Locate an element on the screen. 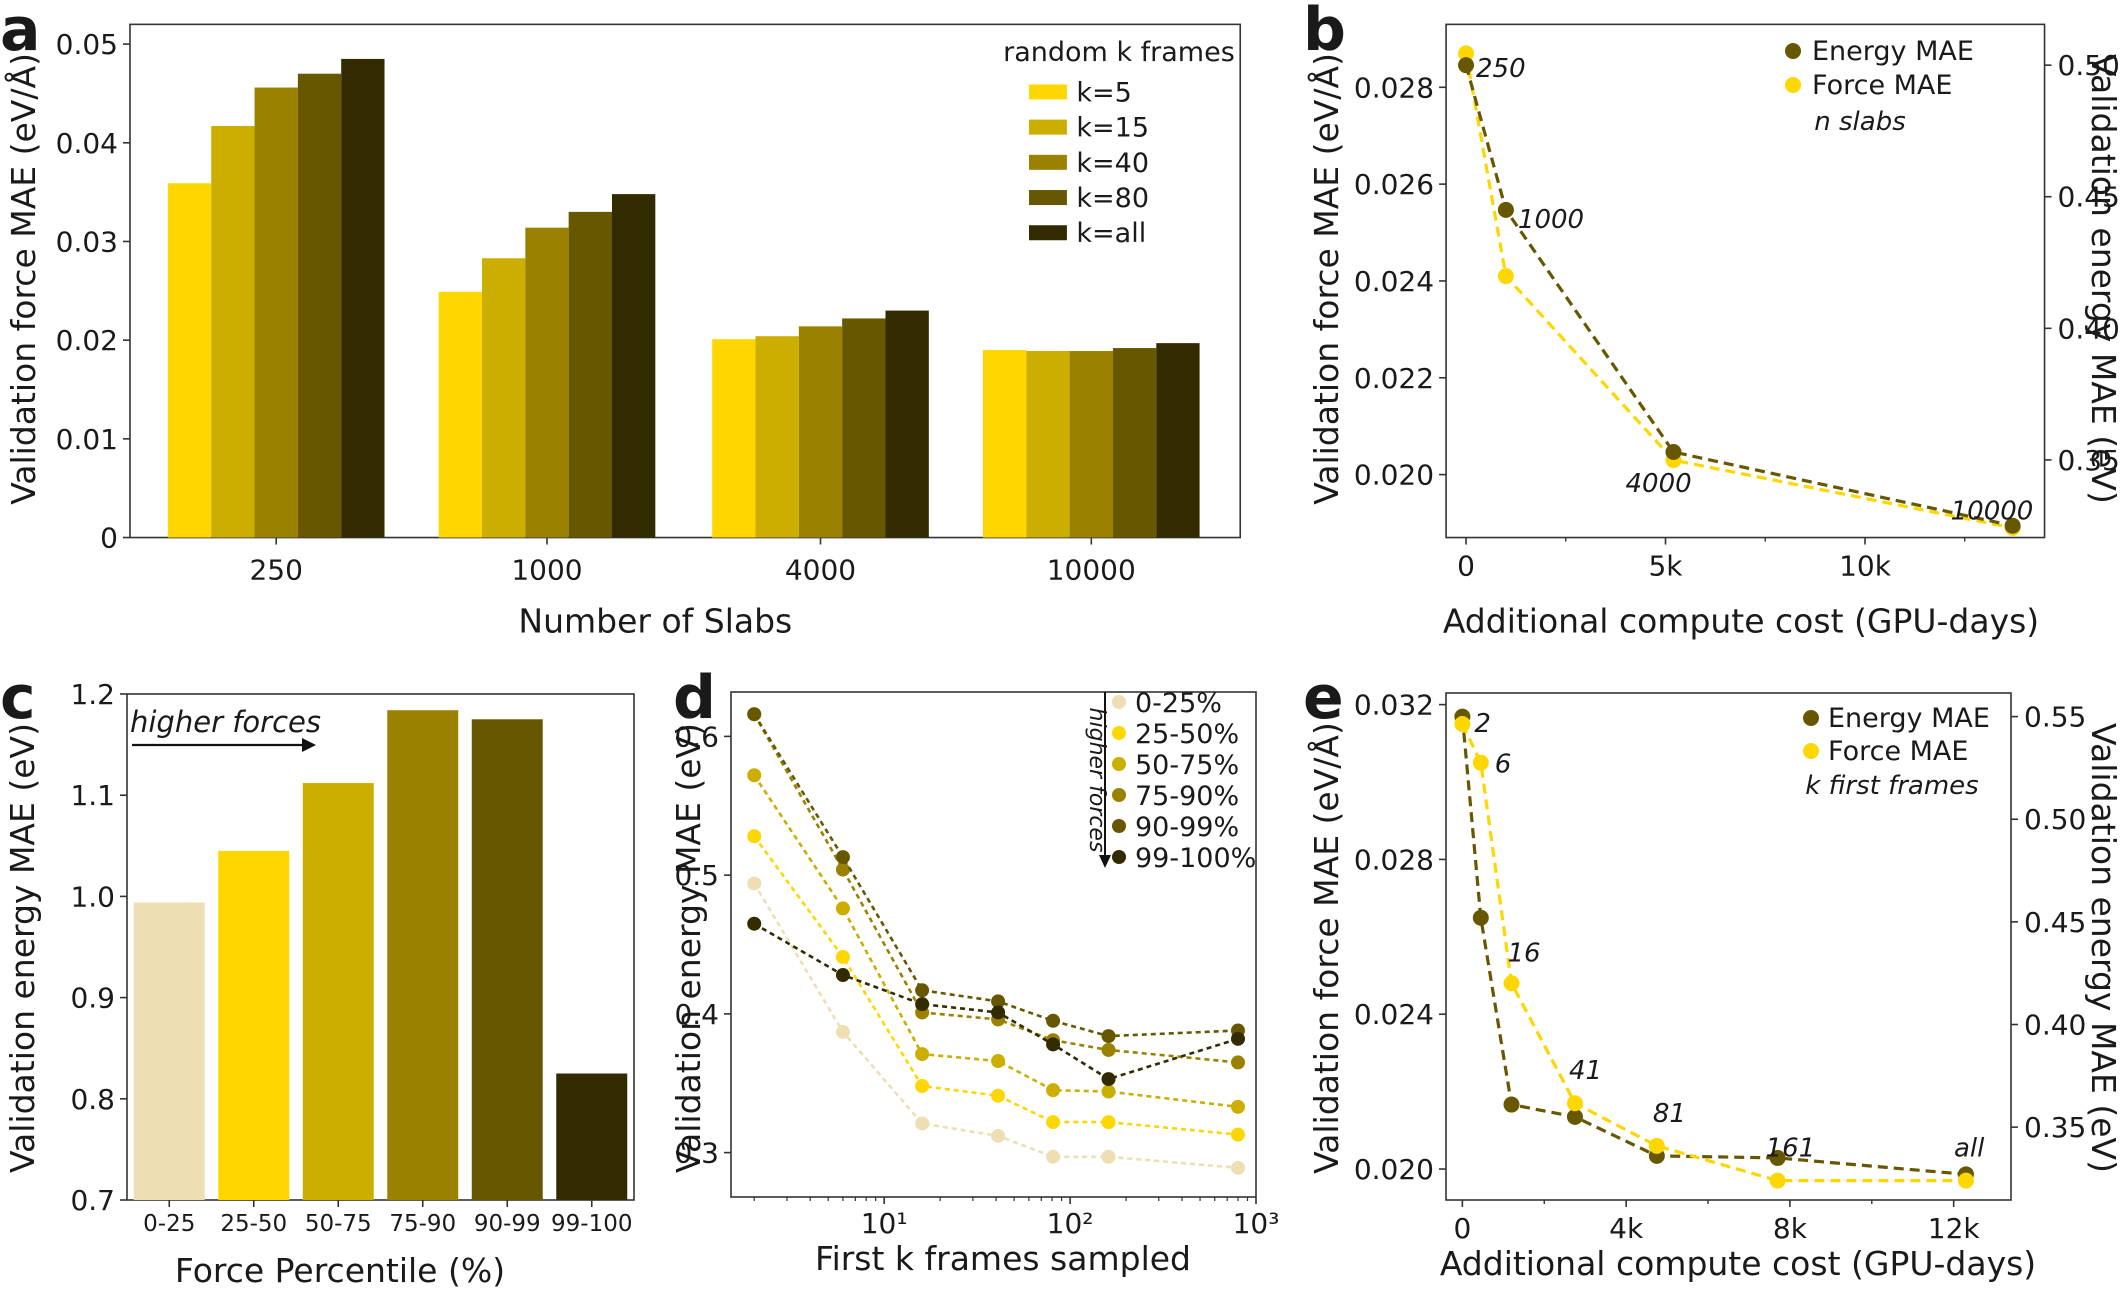 The height and width of the screenshot is (1289, 2123). panel-e-y2-tick-label: 0.50 is located at coordinates (2055, 819).